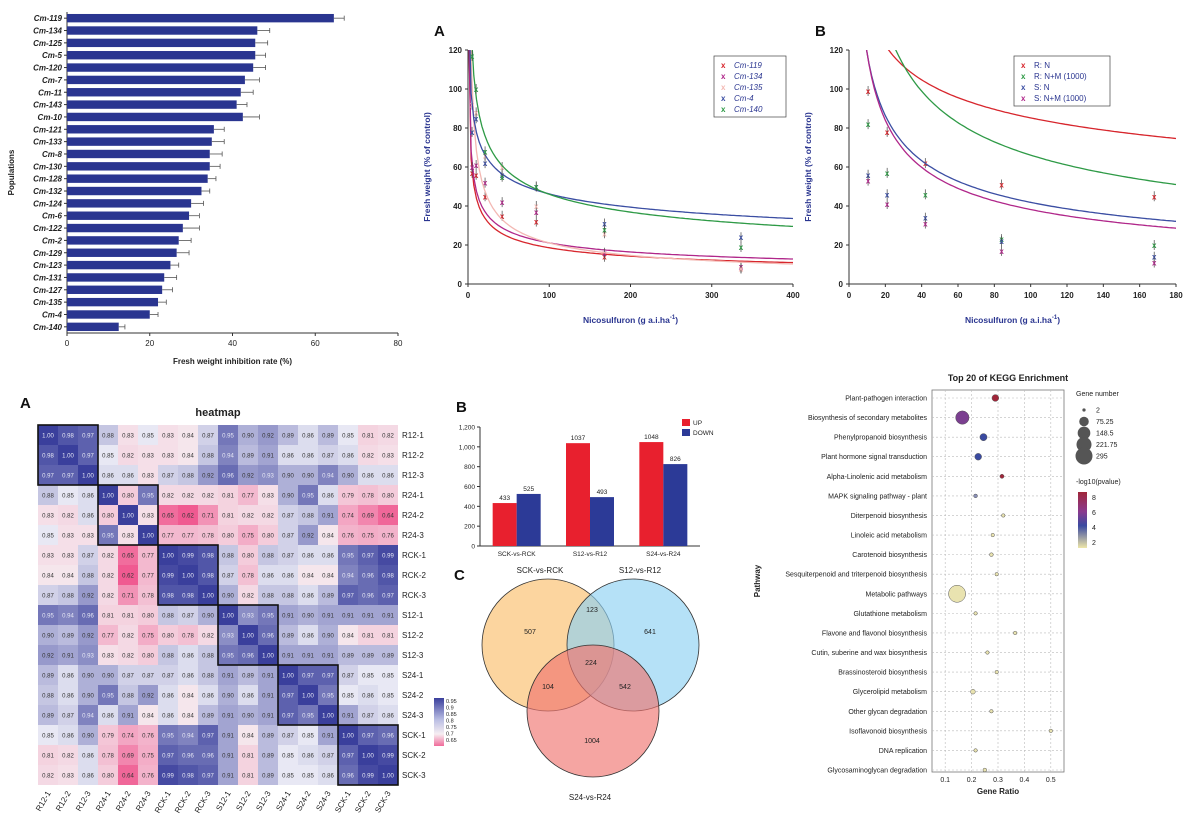 This screenshot has height=827, width=1200. I want to click on panel-letter: B, so click(461, 407).